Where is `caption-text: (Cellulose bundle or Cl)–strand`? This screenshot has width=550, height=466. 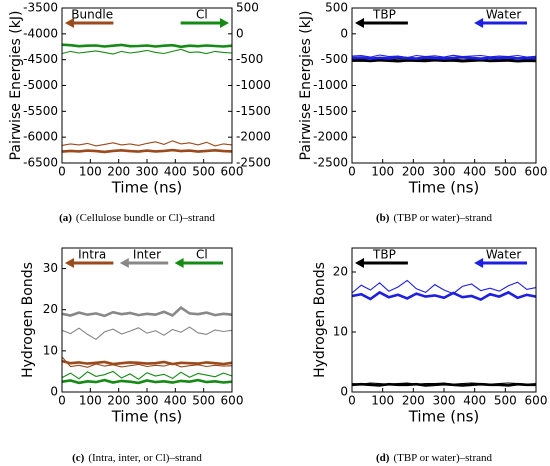
caption-text: (Cellulose bundle or Cl)–strand is located at coordinates (146, 218).